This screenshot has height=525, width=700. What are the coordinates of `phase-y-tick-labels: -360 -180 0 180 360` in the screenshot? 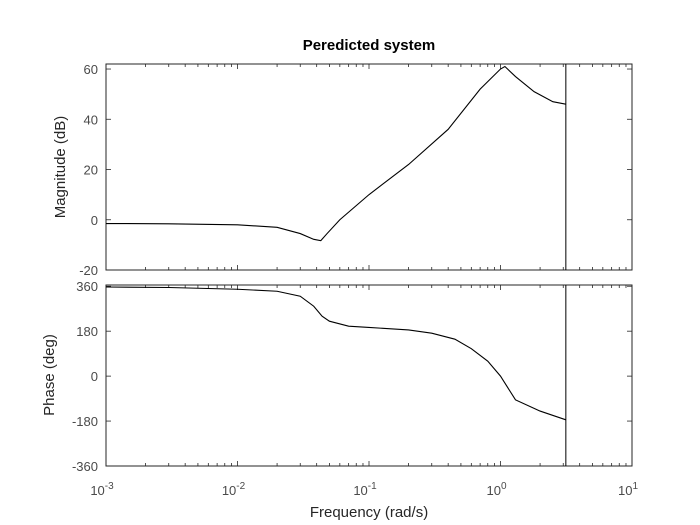 It's located at (85, 376).